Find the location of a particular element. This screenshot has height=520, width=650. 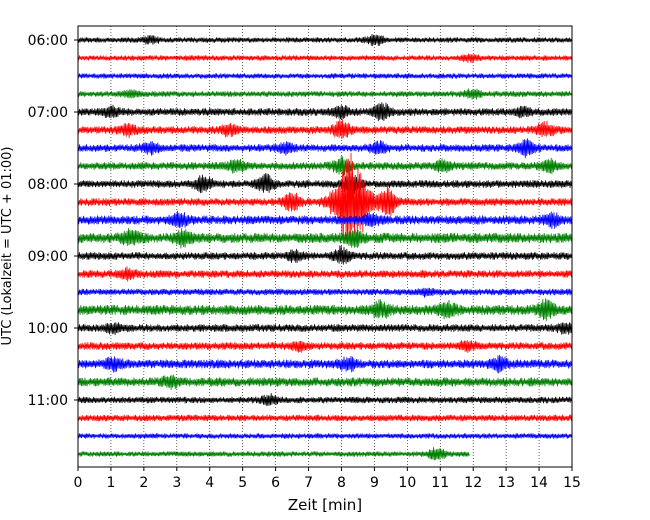

x-tick-label: 3 is located at coordinates (176, 483).